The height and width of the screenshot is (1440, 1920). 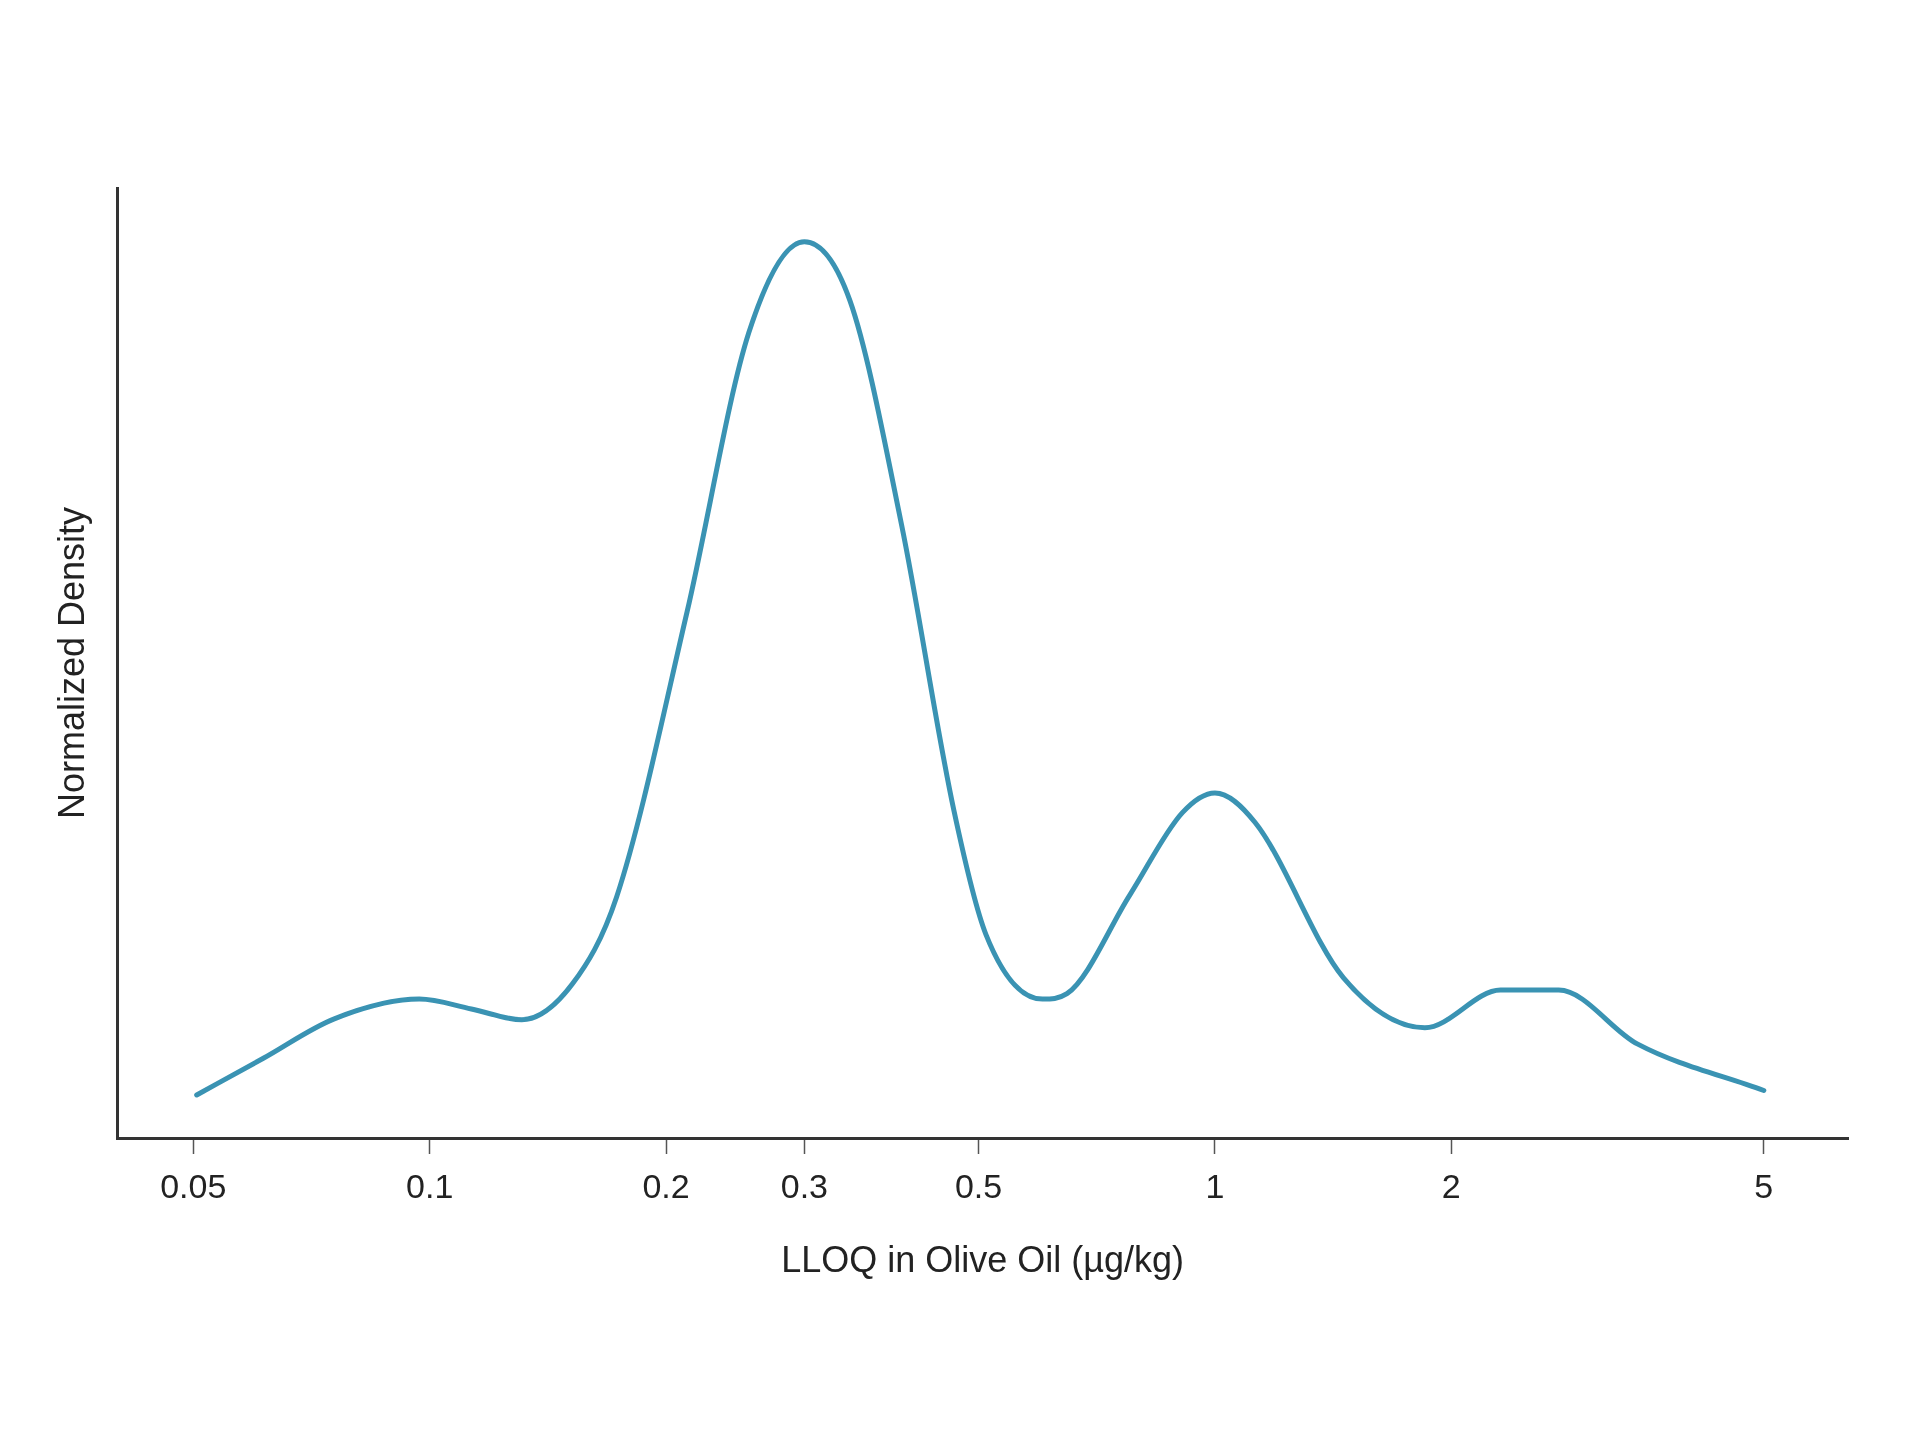 I want to click on x-tick-label: 0.05, so click(x=193, y=1185).